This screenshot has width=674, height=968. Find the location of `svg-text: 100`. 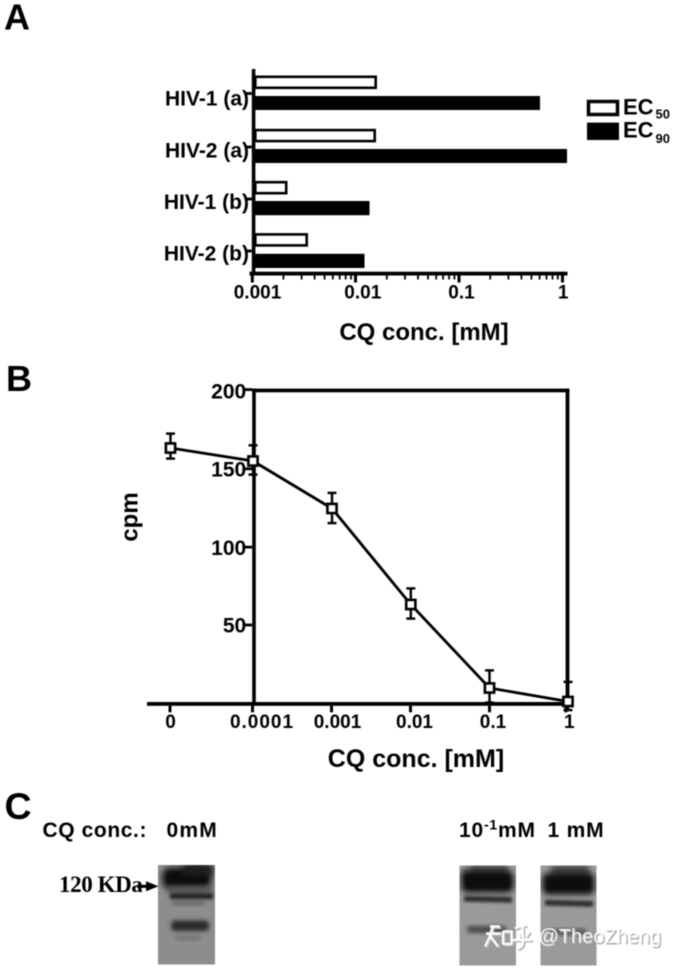

svg-text: 100 is located at coordinates (228, 548).